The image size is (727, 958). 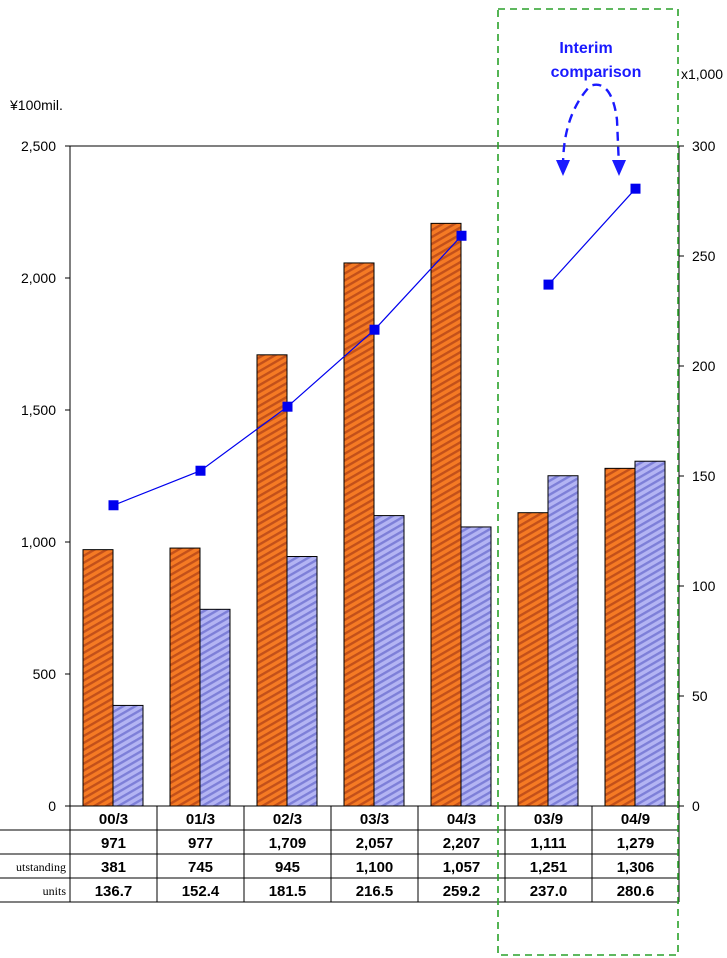 What do you see at coordinates (287, 867) in the screenshot?
I see `table-cell: 945` at bounding box center [287, 867].